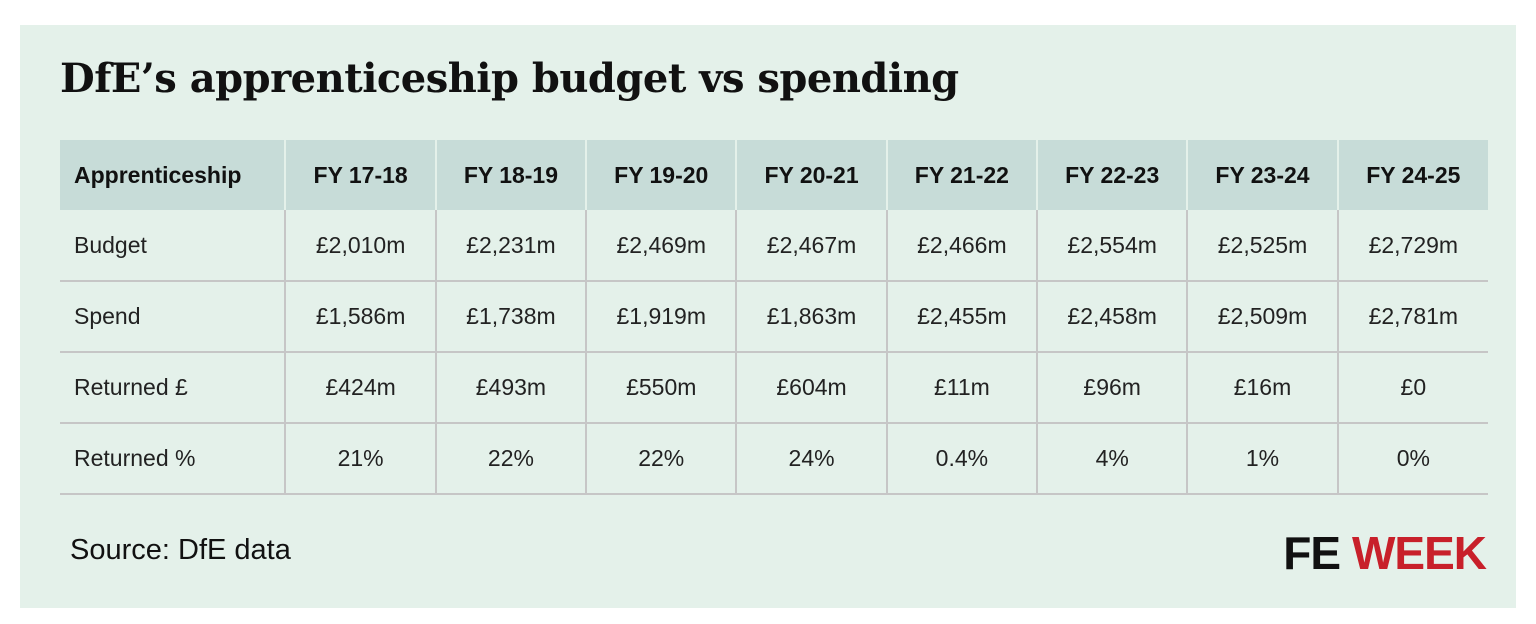 This screenshot has width=1536, height=624. What do you see at coordinates (361, 388) in the screenshot?
I see `table-cell: £424m` at bounding box center [361, 388].